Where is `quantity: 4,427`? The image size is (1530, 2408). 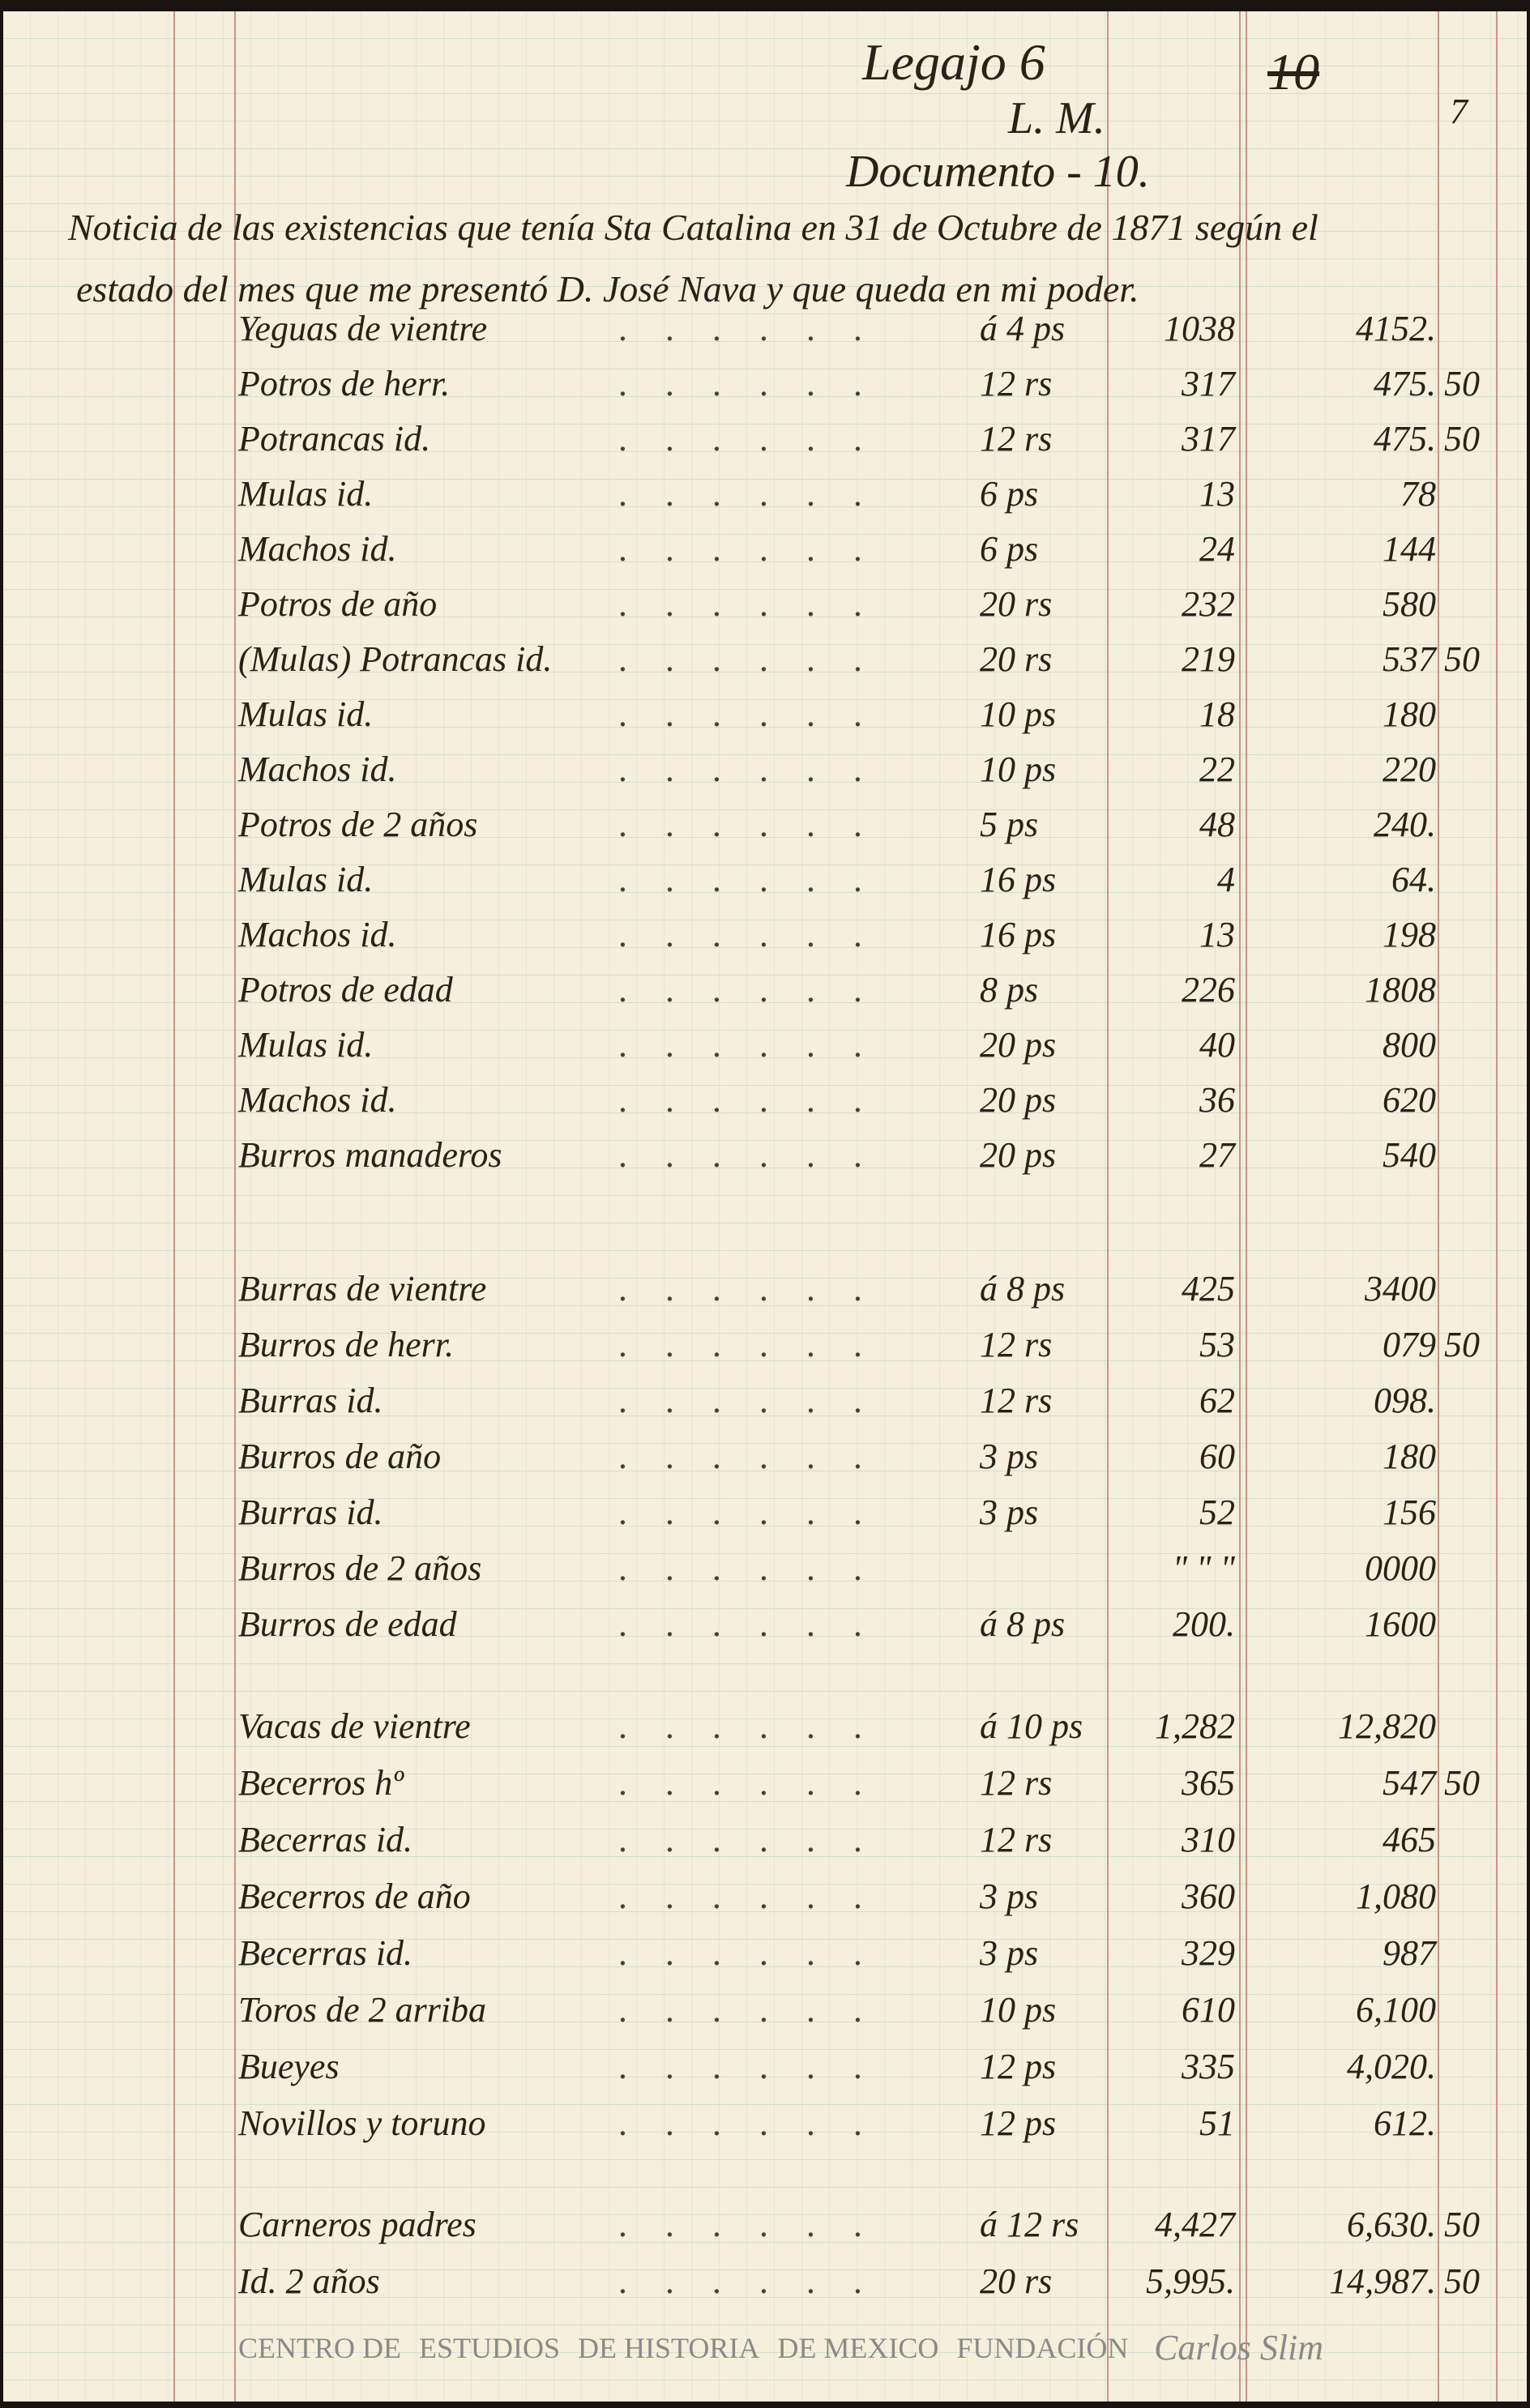
quantity: 4,427 is located at coordinates (1195, 2224).